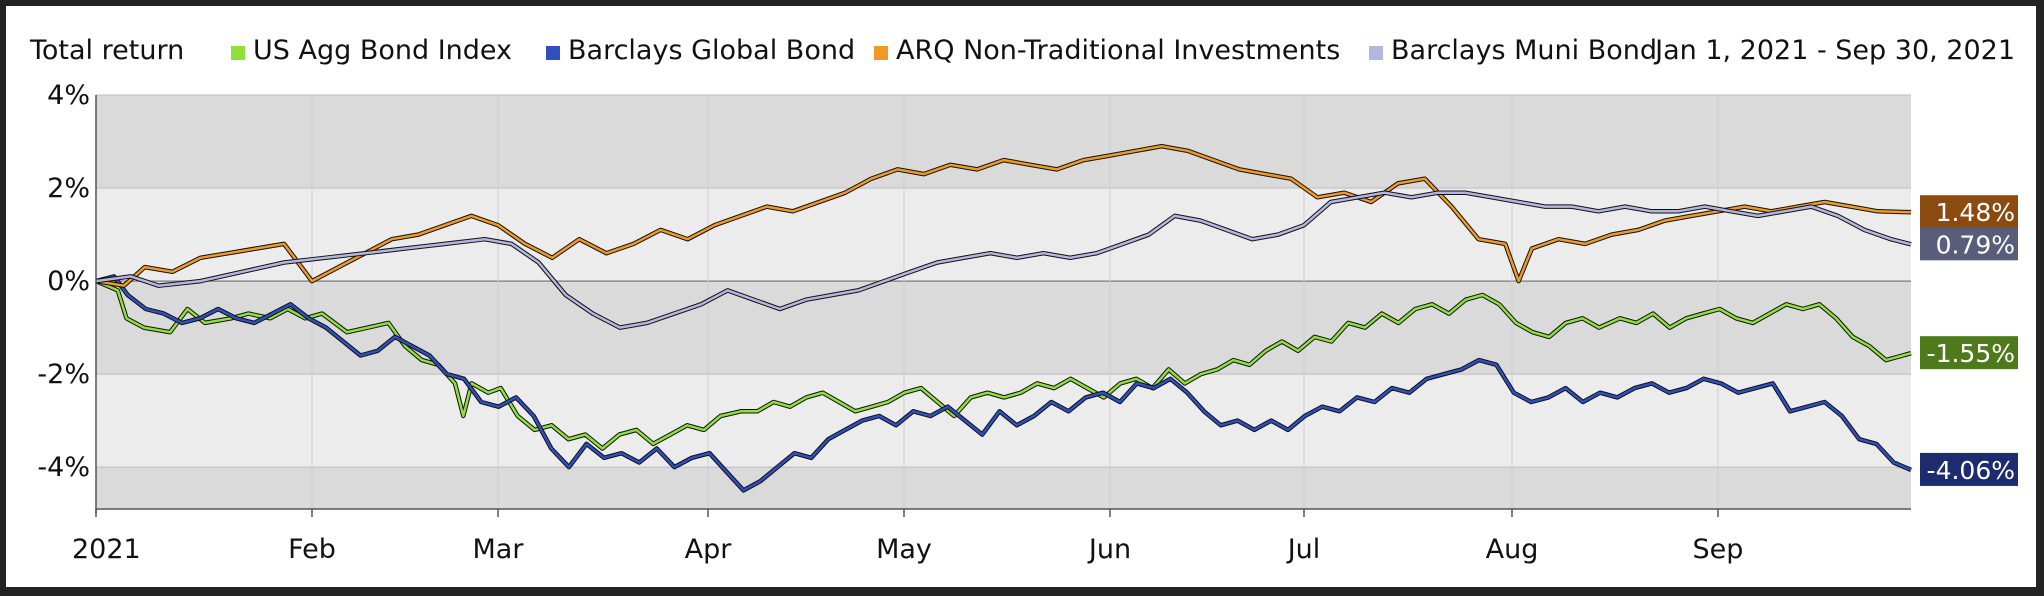 This screenshot has height=596, width=2044. I want to click on chart-title: Total return, so click(106, 50).